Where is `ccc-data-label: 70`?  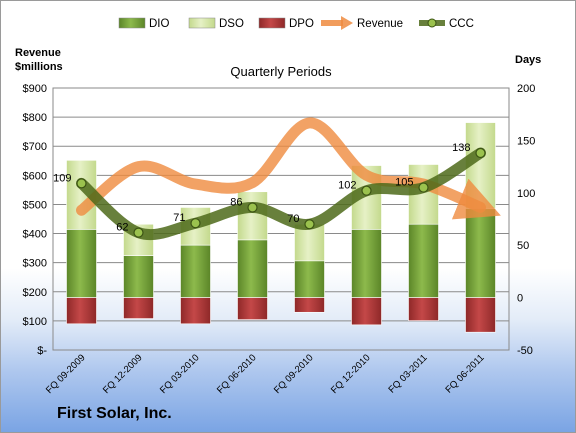 ccc-data-label: 70 is located at coordinates (293, 219).